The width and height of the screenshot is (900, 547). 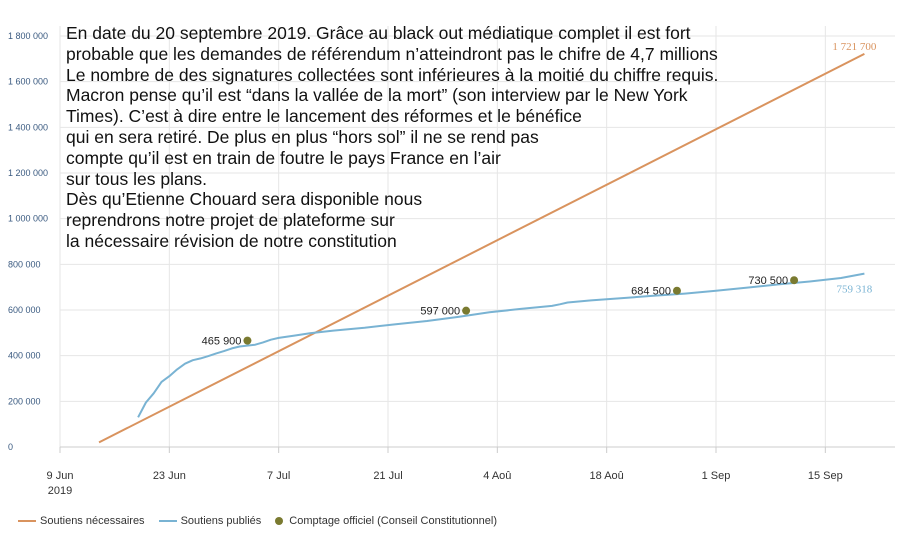 I want to click on x-tick-sublabel: 2019, so click(x=60, y=491).